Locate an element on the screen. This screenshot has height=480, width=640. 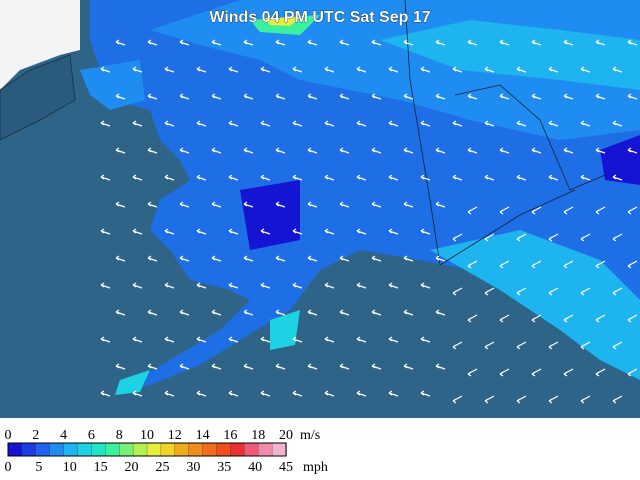
map-title: Winds 04 PM UTC Sat Sep 17 is located at coordinates (319, 17).